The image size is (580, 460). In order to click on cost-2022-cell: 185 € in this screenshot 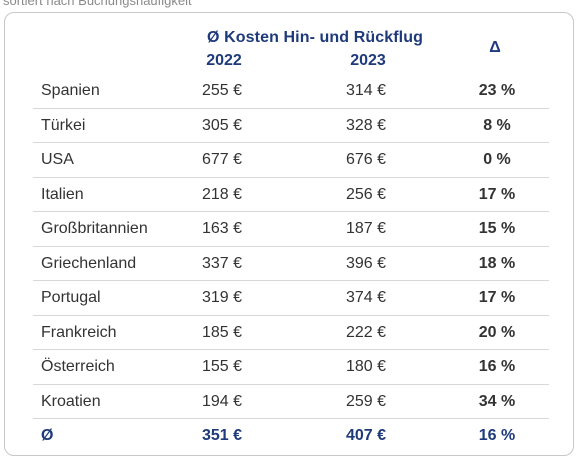, I will do `click(222, 332)`.